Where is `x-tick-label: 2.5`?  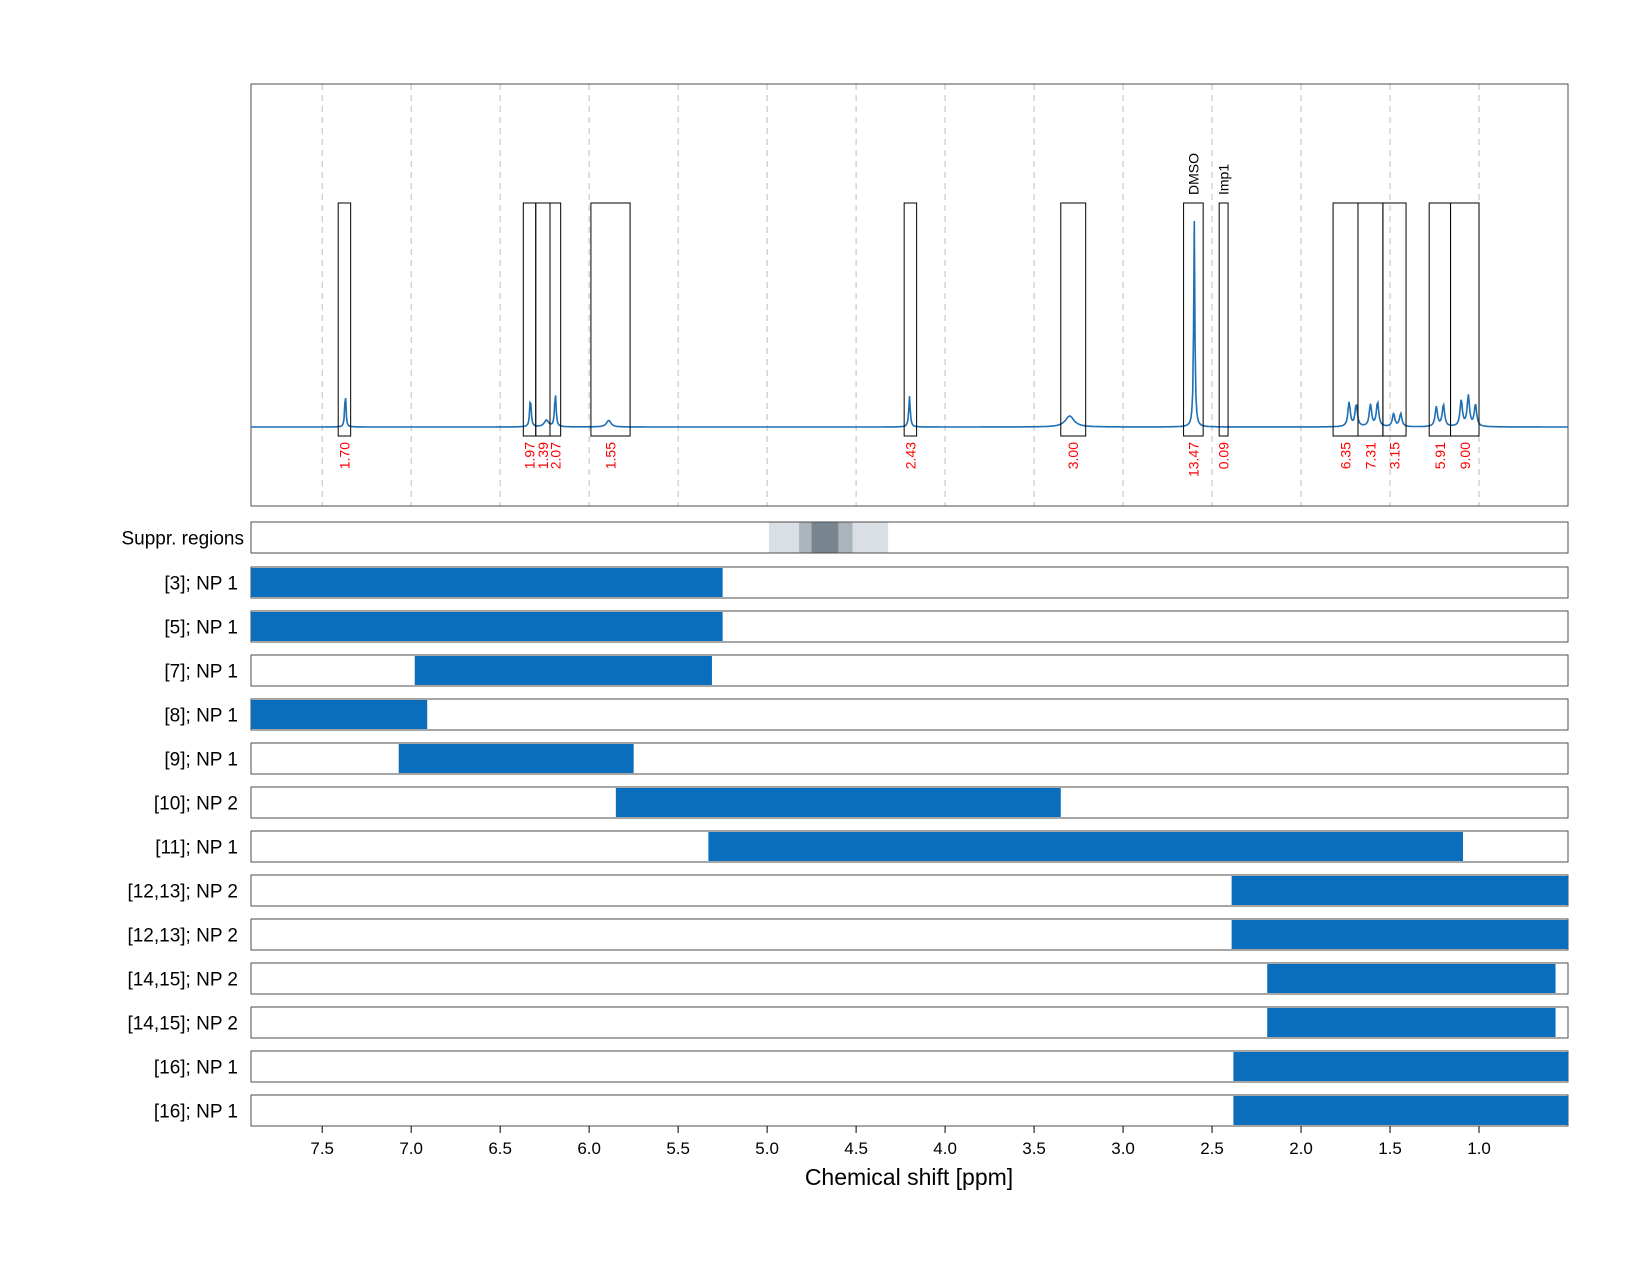 x-tick-label: 2.5 is located at coordinates (1212, 1148).